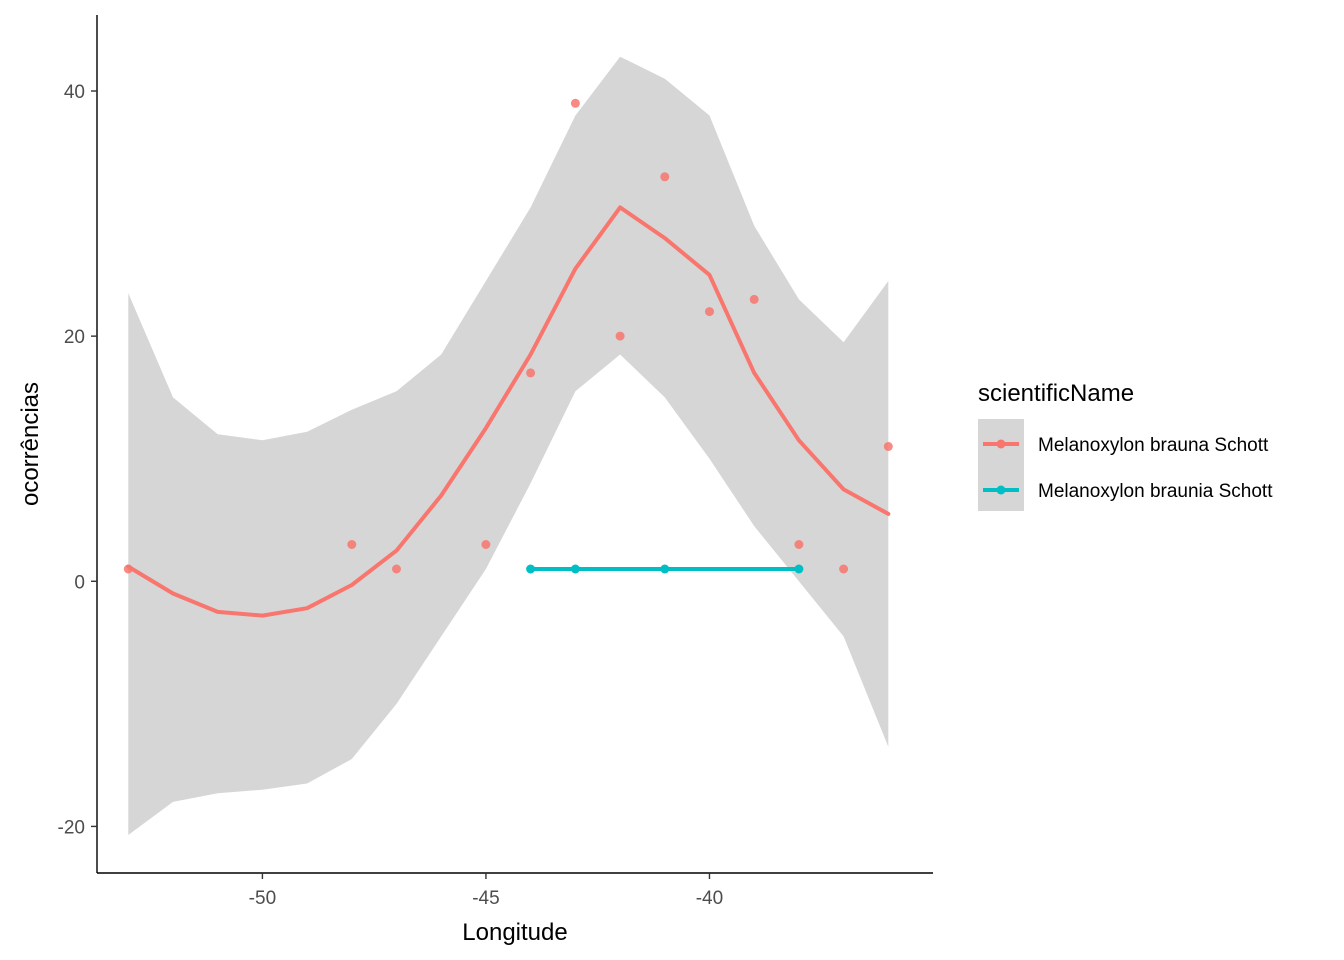  Describe the element at coordinates (74, 337) in the screenshot. I see `y-tick-label-2: 20` at that location.